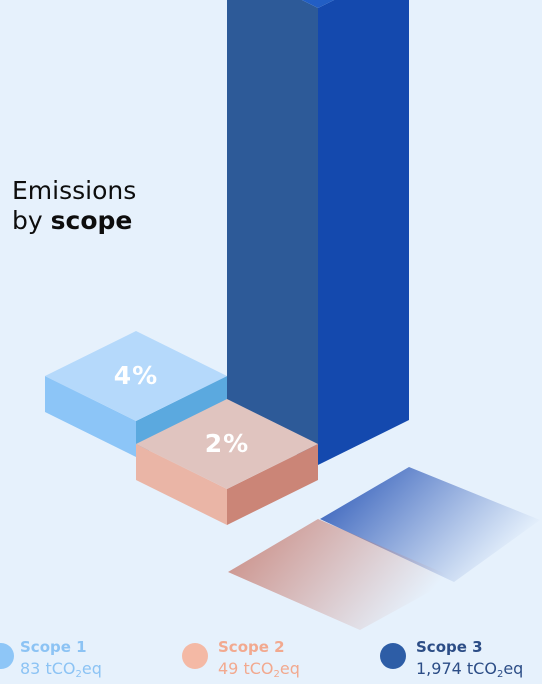  I want to click on legend-name-scope-1: Scope 1, so click(53, 647).